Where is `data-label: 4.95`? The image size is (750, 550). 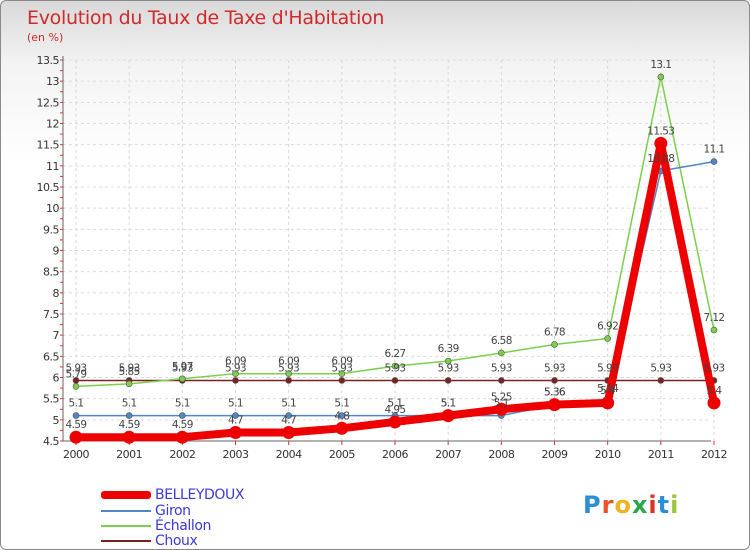 data-label: 4.95 is located at coordinates (395, 410).